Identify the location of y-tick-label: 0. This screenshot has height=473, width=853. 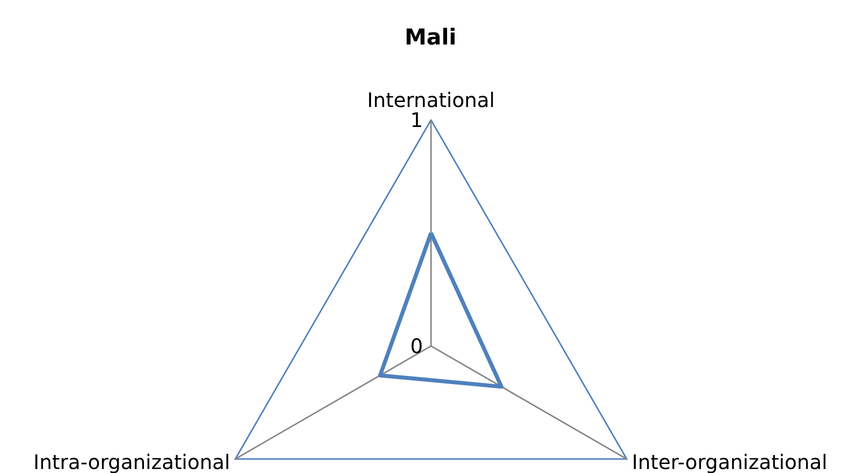
(416, 346).